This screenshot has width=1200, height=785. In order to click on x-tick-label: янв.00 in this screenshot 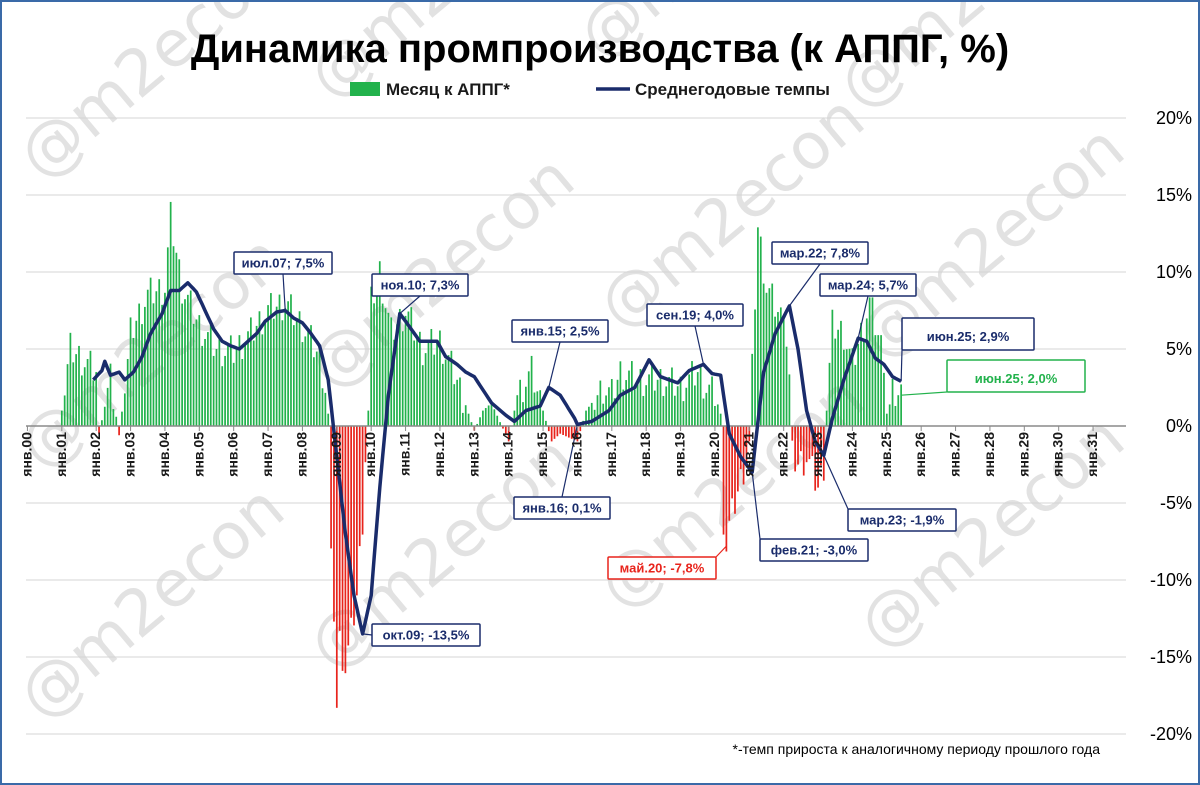, I will do `click(26, 454)`.